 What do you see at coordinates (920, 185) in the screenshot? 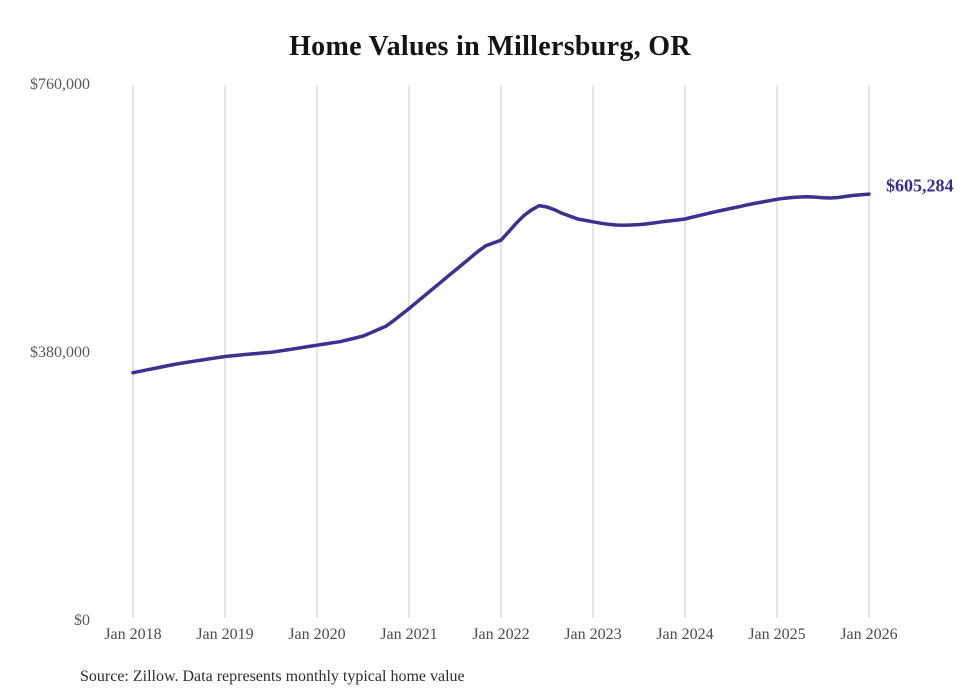
I see `latest-value-label: $605,284` at bounding box center [920, 185].